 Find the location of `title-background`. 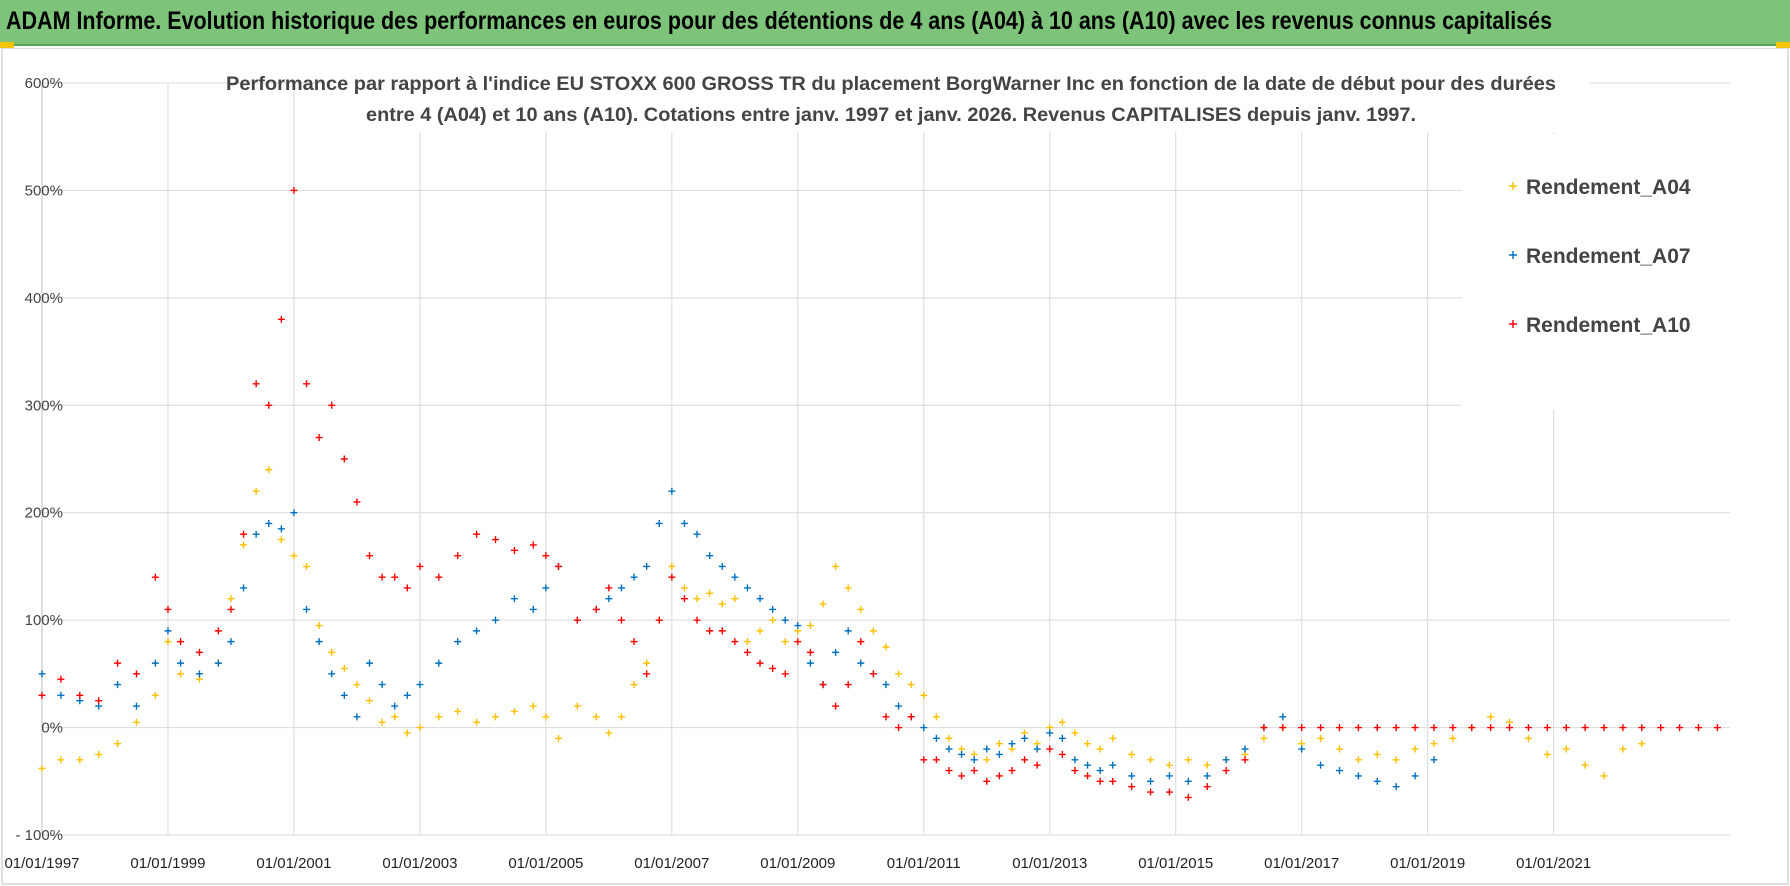

title-background is located at coordinates (956, 99).